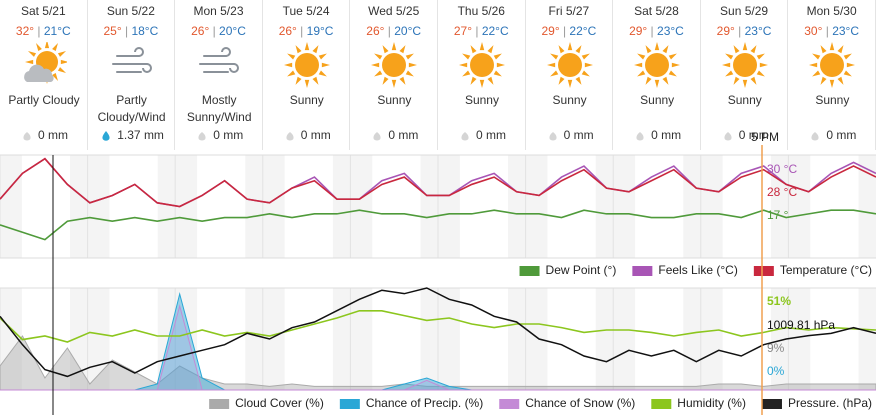  What do you see at coordinates (44, 100) in the screenshot?
I see `condition: Partly Cloudy` at bounding box center [44, 100].